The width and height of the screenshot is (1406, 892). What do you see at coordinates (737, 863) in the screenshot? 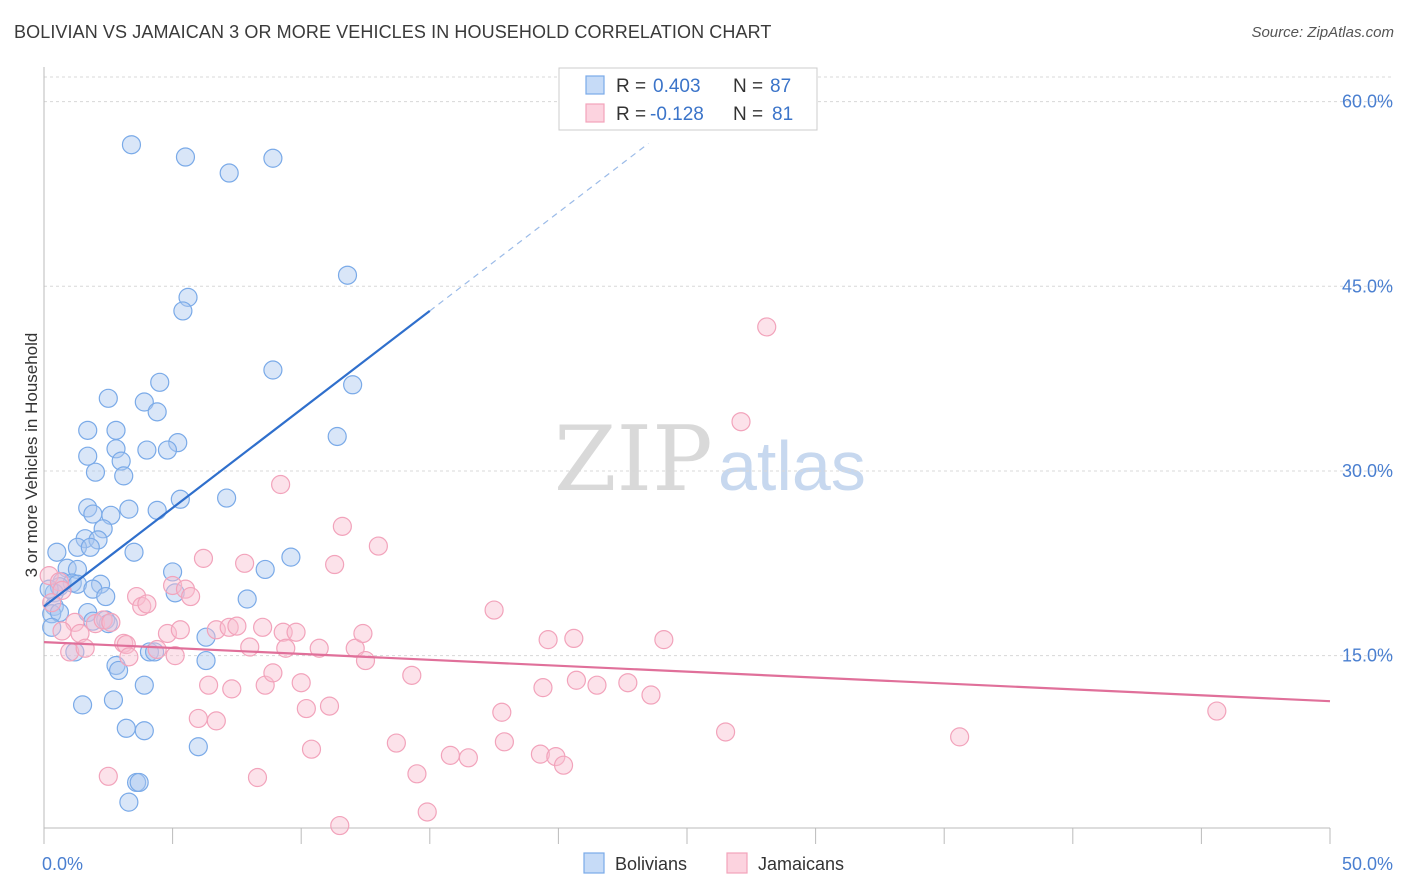
I see `series-legend-swatch-jamaicans` at bounding box center [737, 863].